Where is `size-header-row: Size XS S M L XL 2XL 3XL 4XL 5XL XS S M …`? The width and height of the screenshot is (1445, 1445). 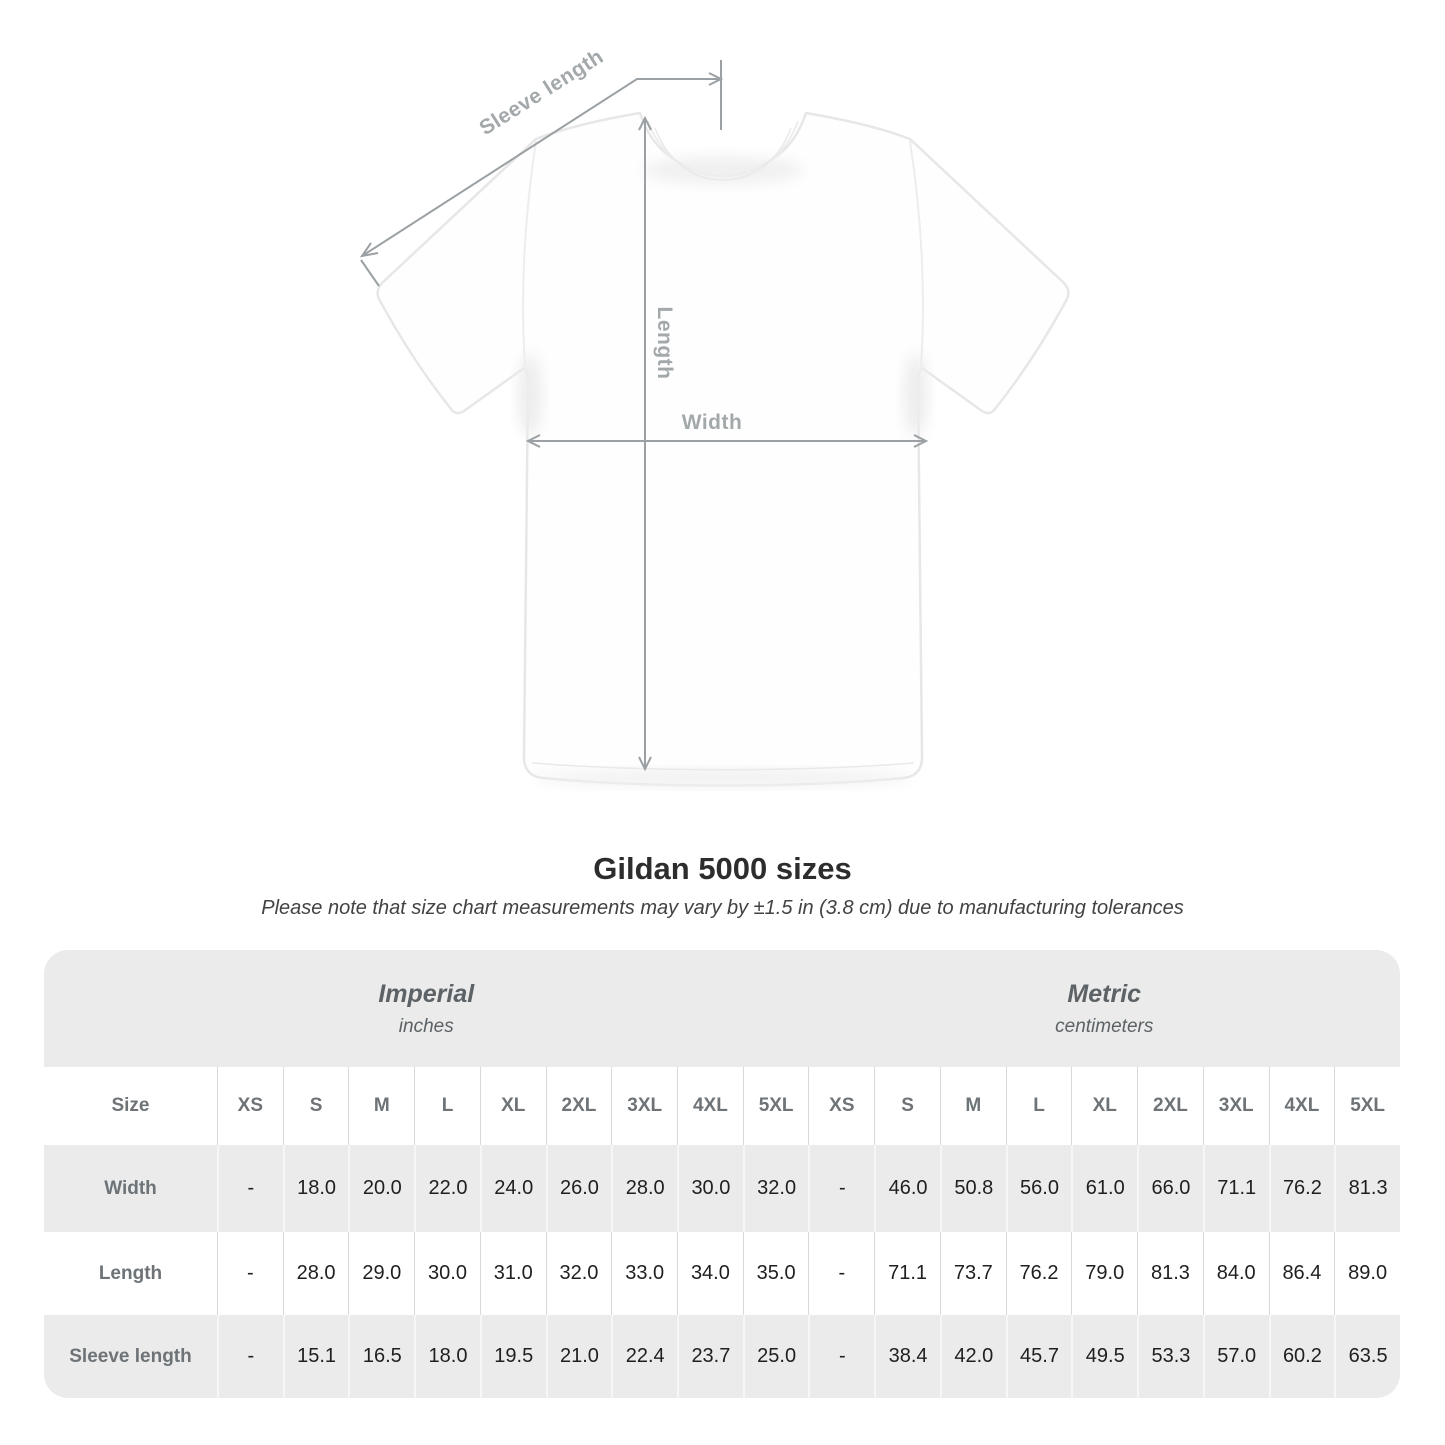 size-header-row: Size XS S M L XL 2XL 3XL 4XL 5XL XS S M … is located at coordinates (722, 1106).